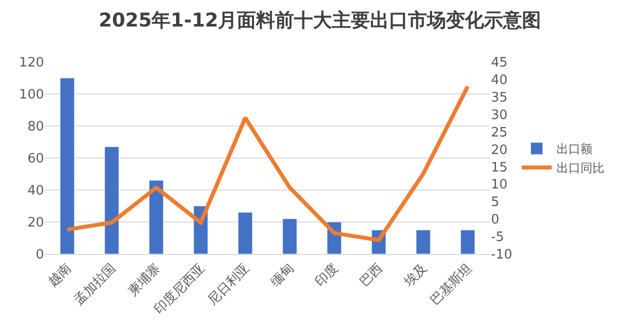  I want to click on y-tick-label: 60, so click(35, 159).